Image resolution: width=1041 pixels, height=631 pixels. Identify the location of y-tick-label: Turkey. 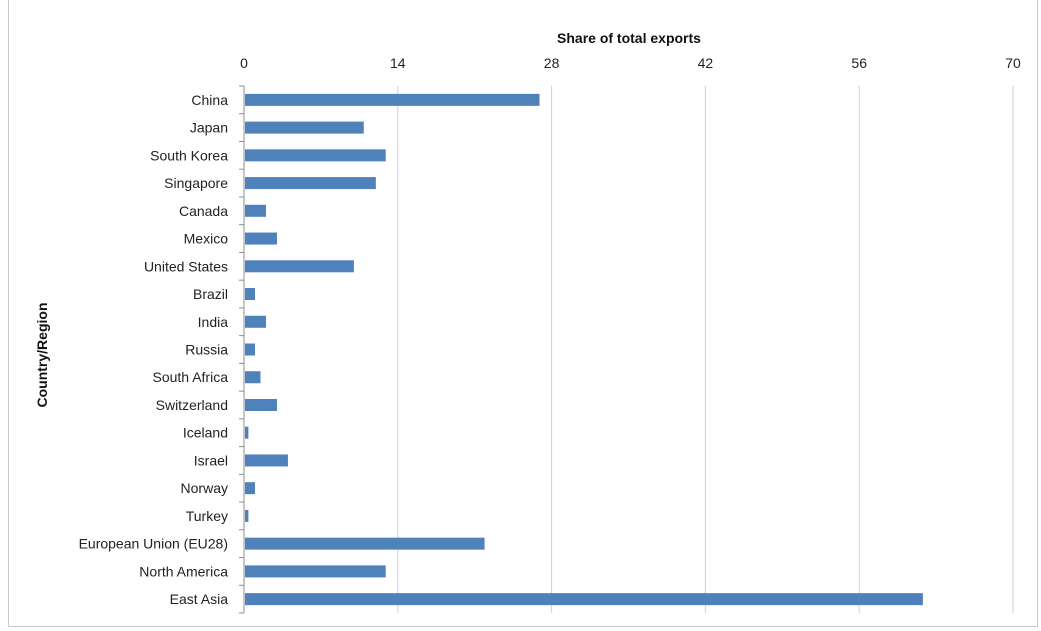
(207, 516).